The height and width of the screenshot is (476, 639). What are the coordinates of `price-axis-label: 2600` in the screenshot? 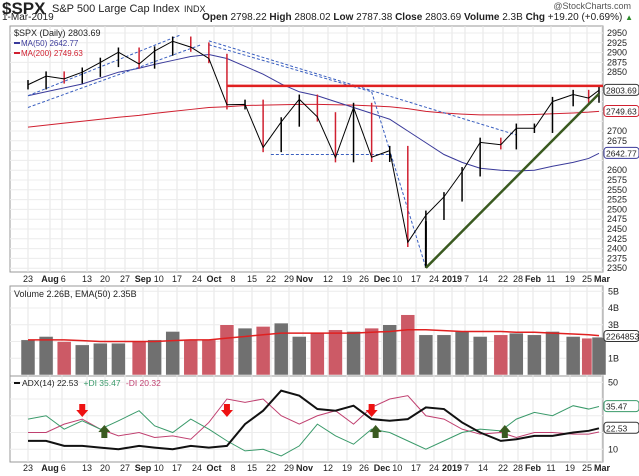 It's located at (617, 170).